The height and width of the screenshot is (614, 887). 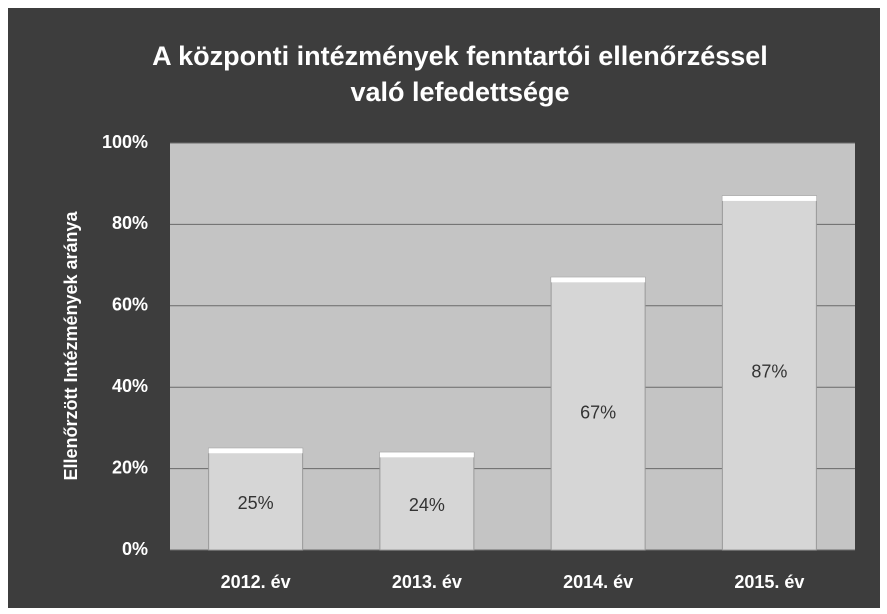 What do you see at coordinates (71, 345) in the screenshot?
I see `y-axis-label: Ellenőrzött Intézmények aránya` at bounding box center [71, 345].